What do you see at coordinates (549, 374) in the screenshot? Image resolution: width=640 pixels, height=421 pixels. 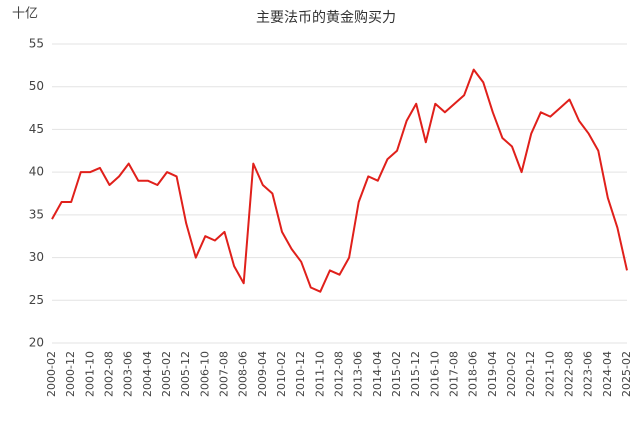 I see `x-tick-label: 2021-10` at bounding box center [549, 374].